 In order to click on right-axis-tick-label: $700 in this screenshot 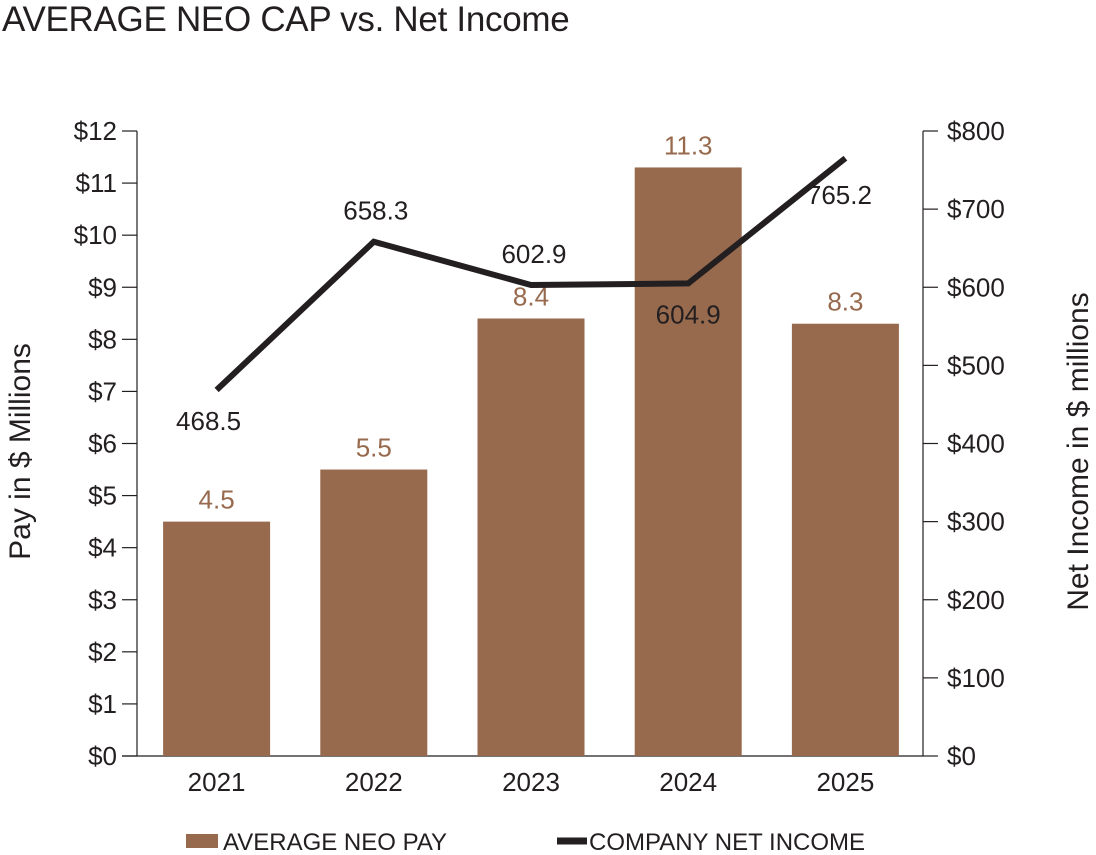, I will do `click(976, 209)`.